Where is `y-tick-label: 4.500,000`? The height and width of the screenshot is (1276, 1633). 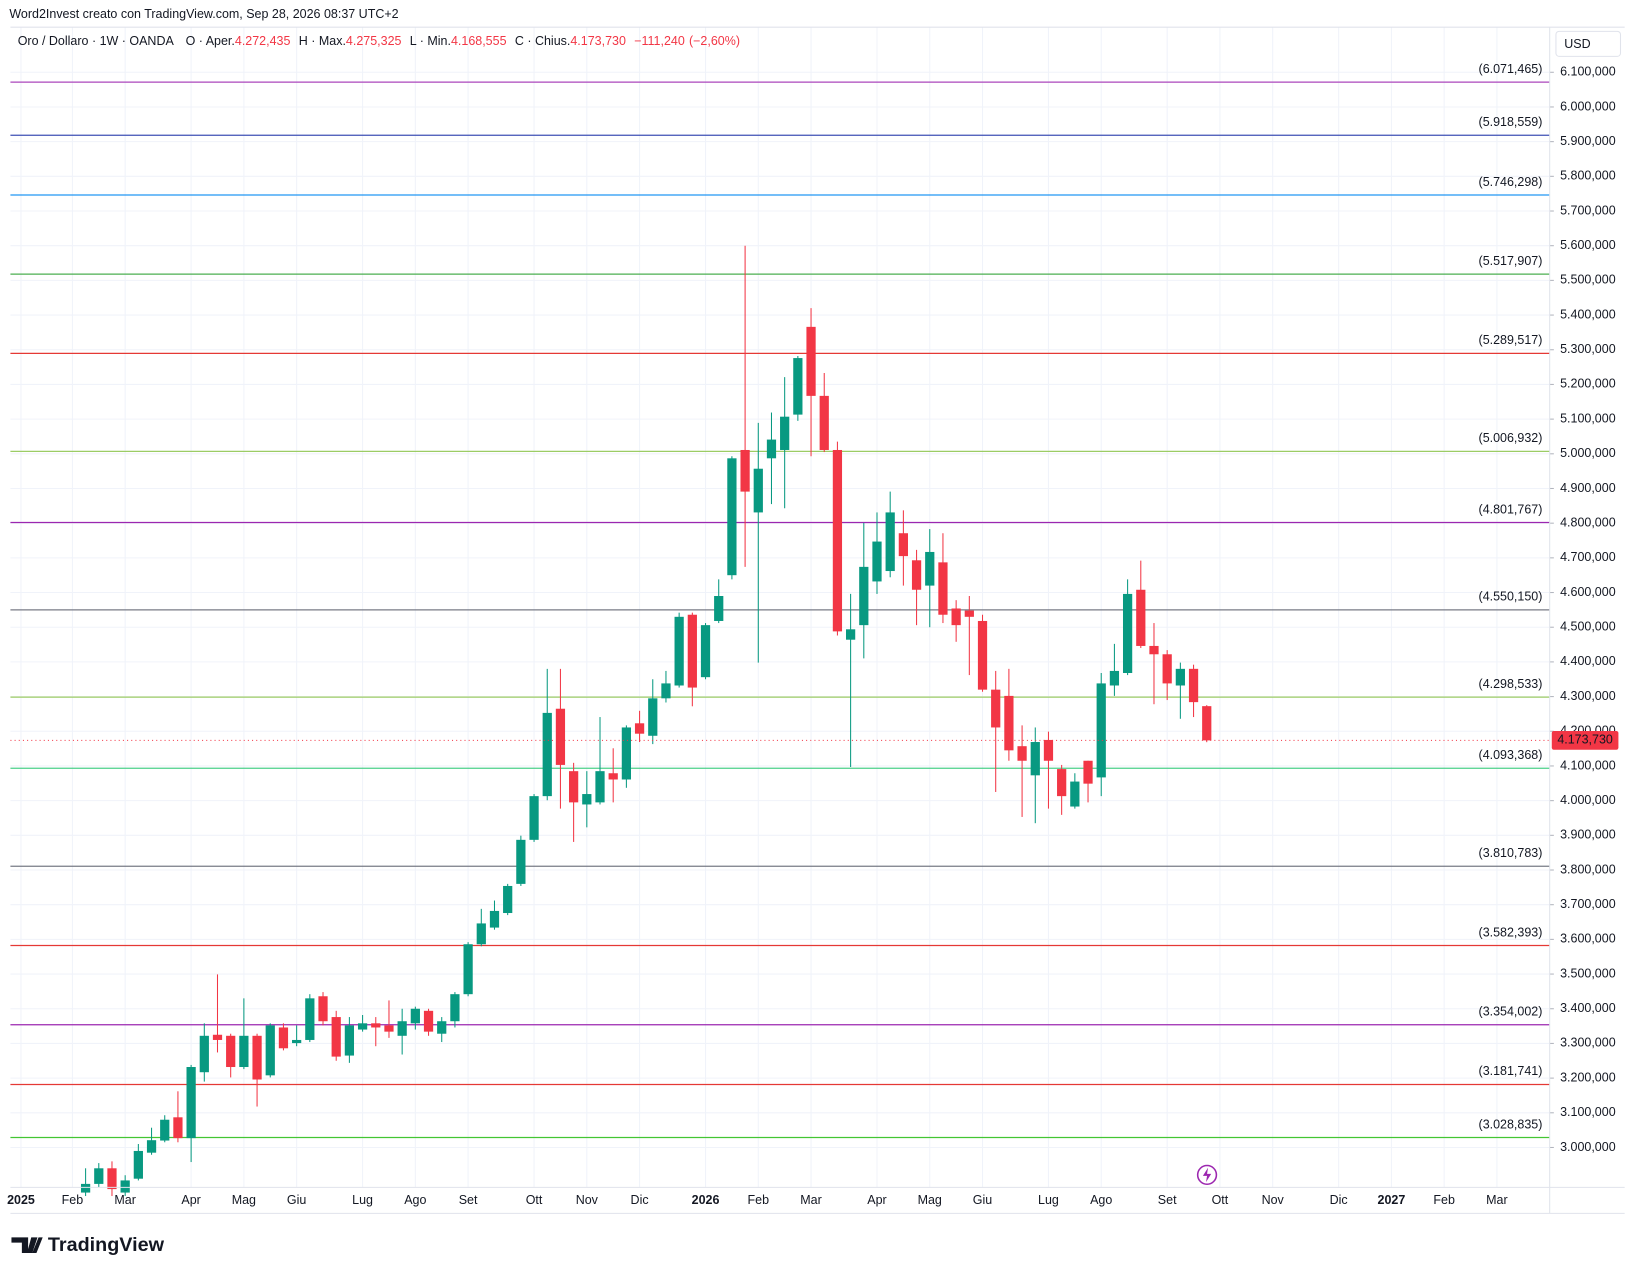 y-tick-label: 4.500,000 is located at coordinates (1588, 627).